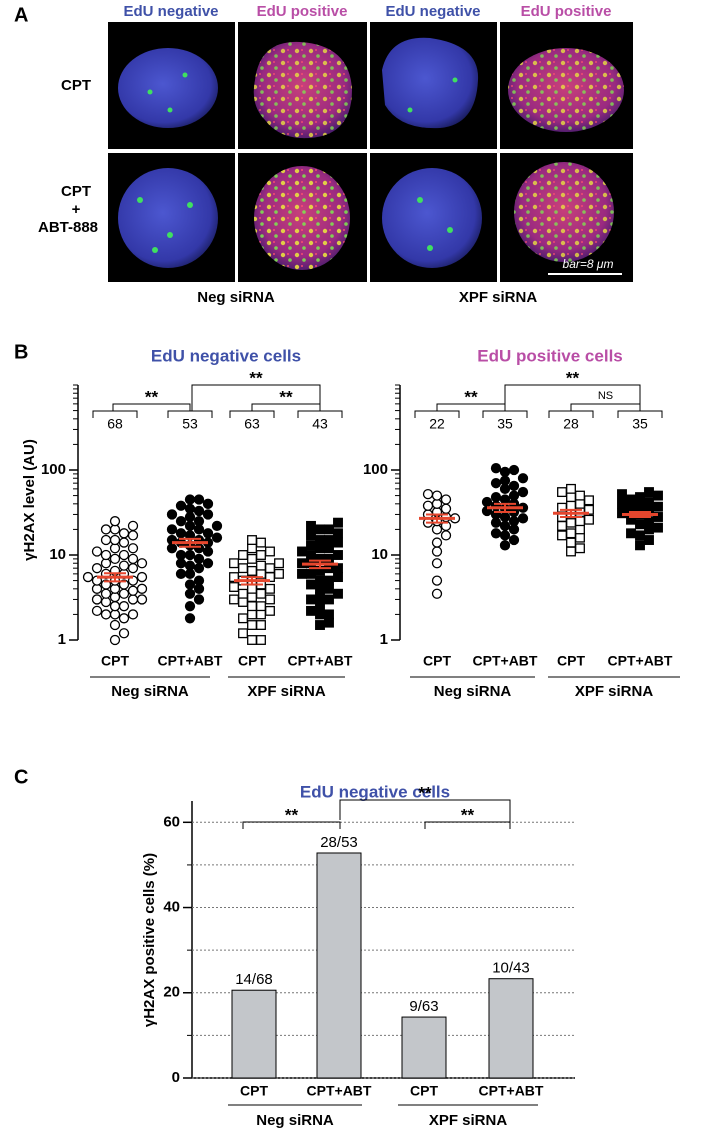 Image resolution: width=703 pixels, height=1133 pixels. I want to click on x-tick-label: CPT, so click(254, 1091).